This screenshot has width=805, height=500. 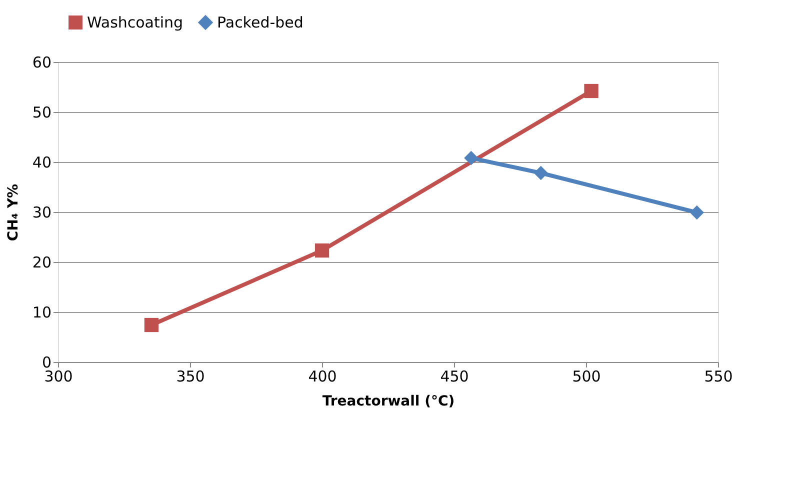 What do you see at coordinates (42, 113) in the screenshot?
I see `y-tick-label: 50` at bounding box center [42, 113].